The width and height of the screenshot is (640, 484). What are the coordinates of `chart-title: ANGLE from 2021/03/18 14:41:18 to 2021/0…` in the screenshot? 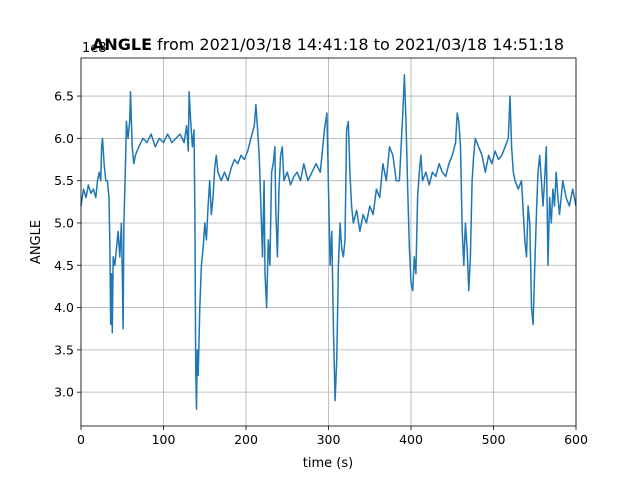 It's located at (328, 44).